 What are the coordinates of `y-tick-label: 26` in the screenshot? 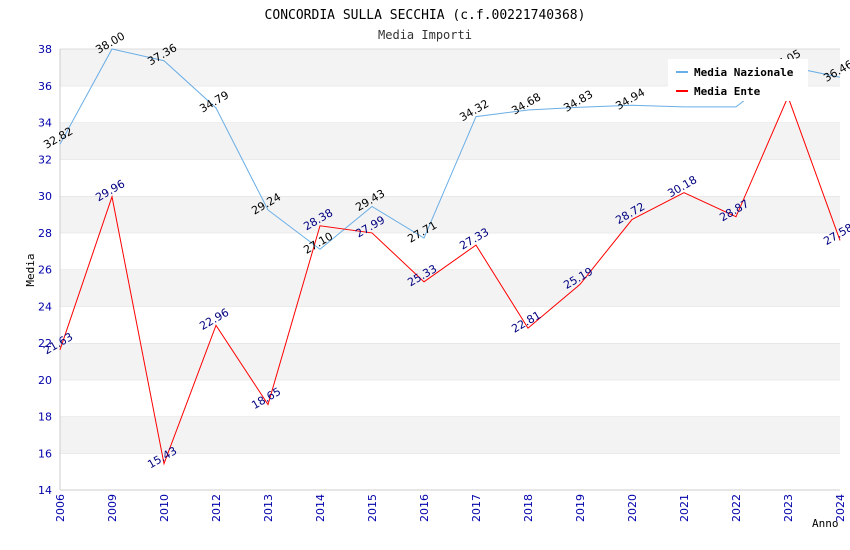 It's located at (45, 270).